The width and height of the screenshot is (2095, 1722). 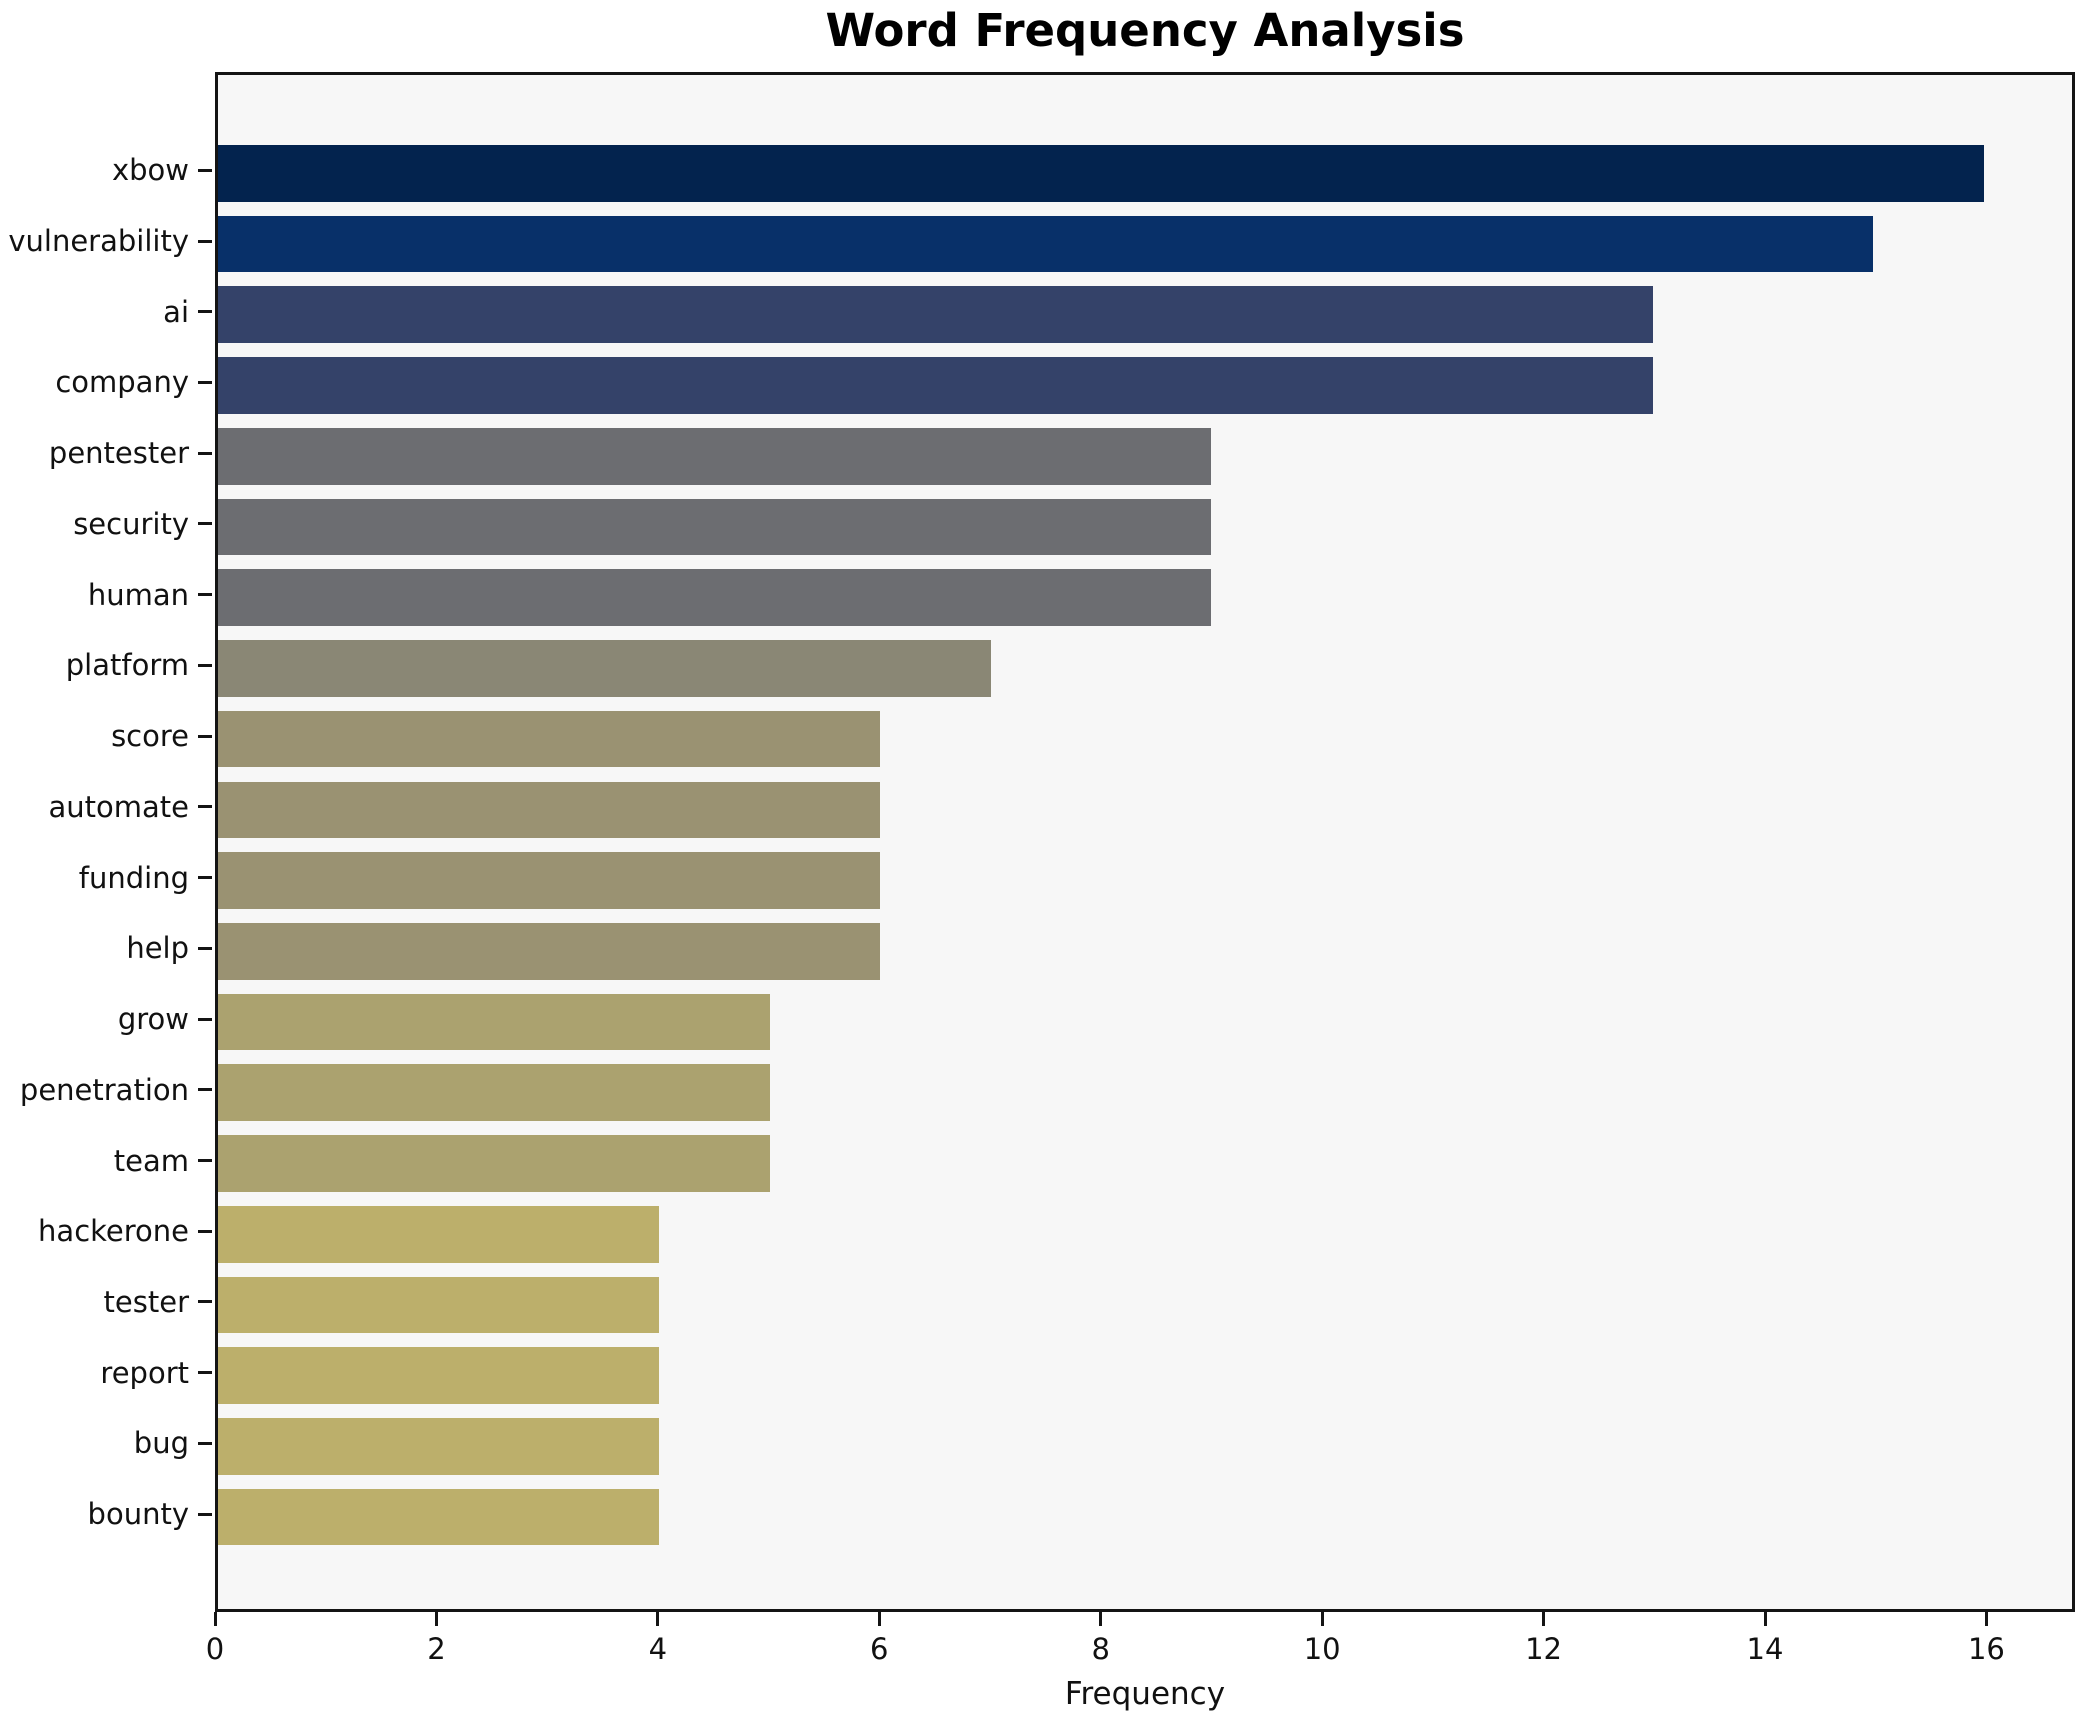 I want to click on y-tick-label: penetration, so click(x=104, y=1089).